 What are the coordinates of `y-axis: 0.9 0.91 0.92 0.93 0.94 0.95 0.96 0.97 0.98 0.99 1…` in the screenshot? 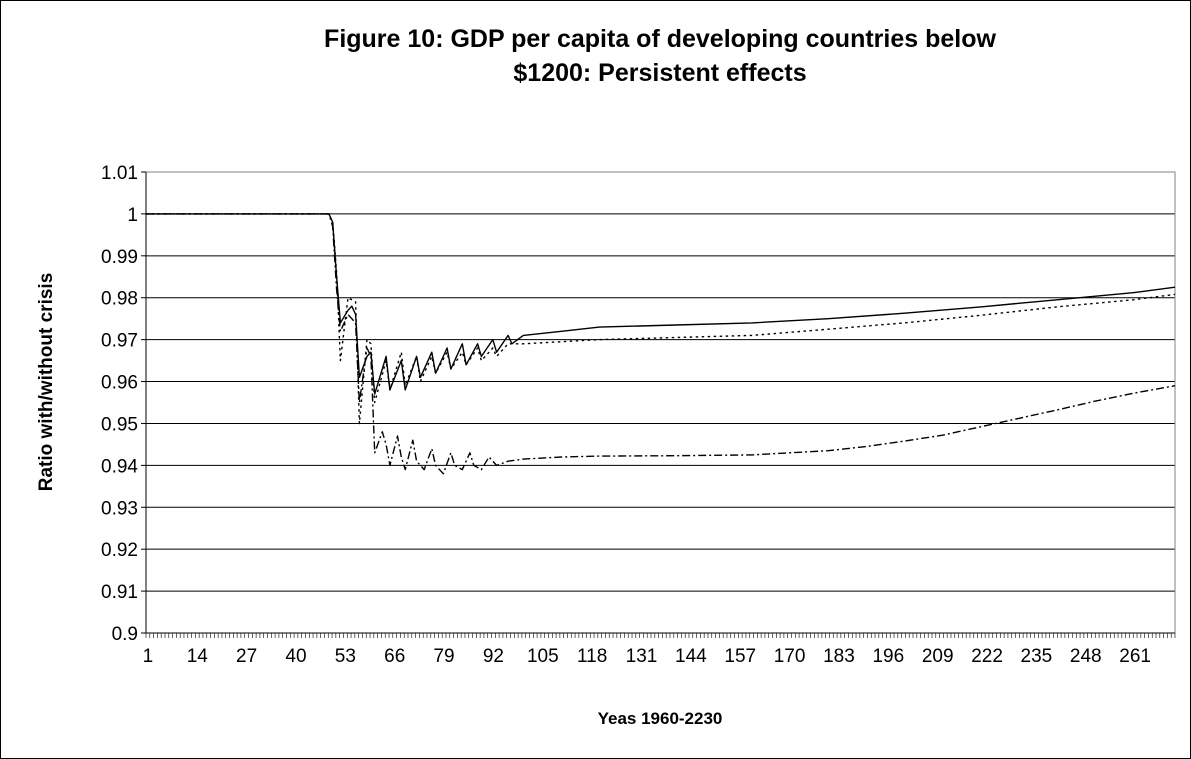 It's located at (124, 404).